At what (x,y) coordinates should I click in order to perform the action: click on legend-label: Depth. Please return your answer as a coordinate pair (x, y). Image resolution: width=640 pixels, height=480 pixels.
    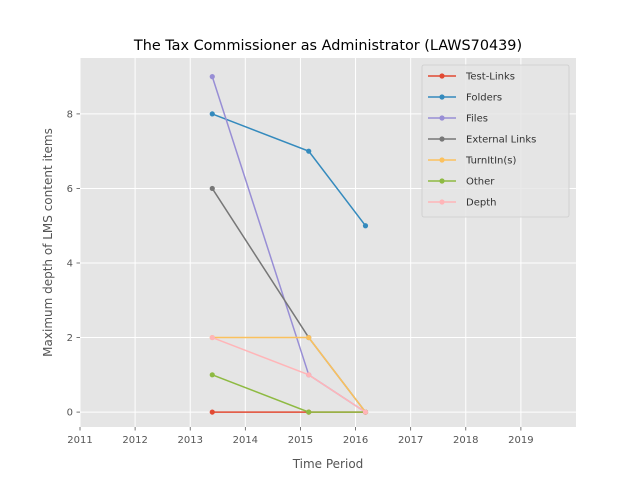
    Looking at the image, I should click on (481, 203).